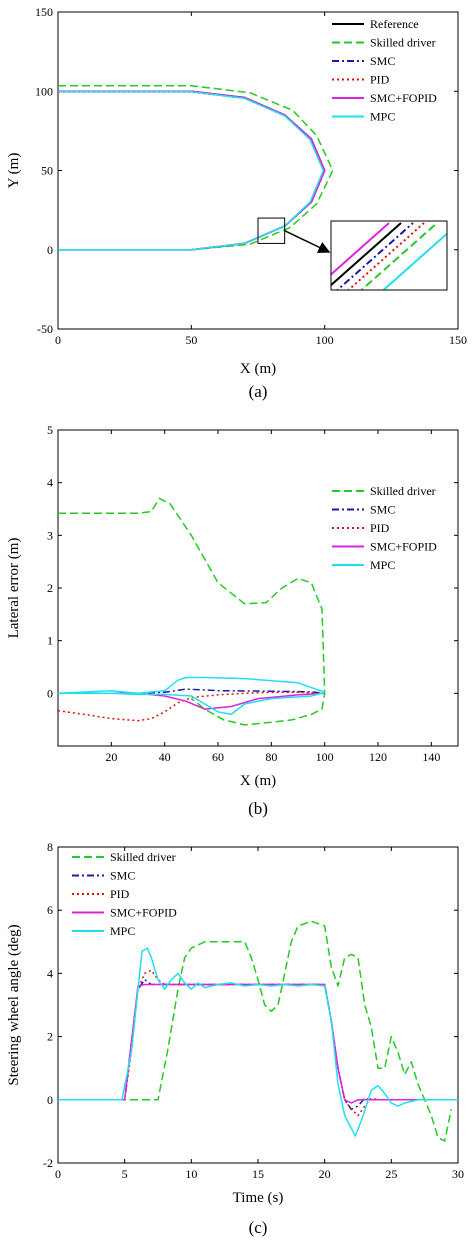 The width and height of the screenshot is (474, 1241). I want to click on panel-b-legend-label-pid: PID, so click(380, 528).